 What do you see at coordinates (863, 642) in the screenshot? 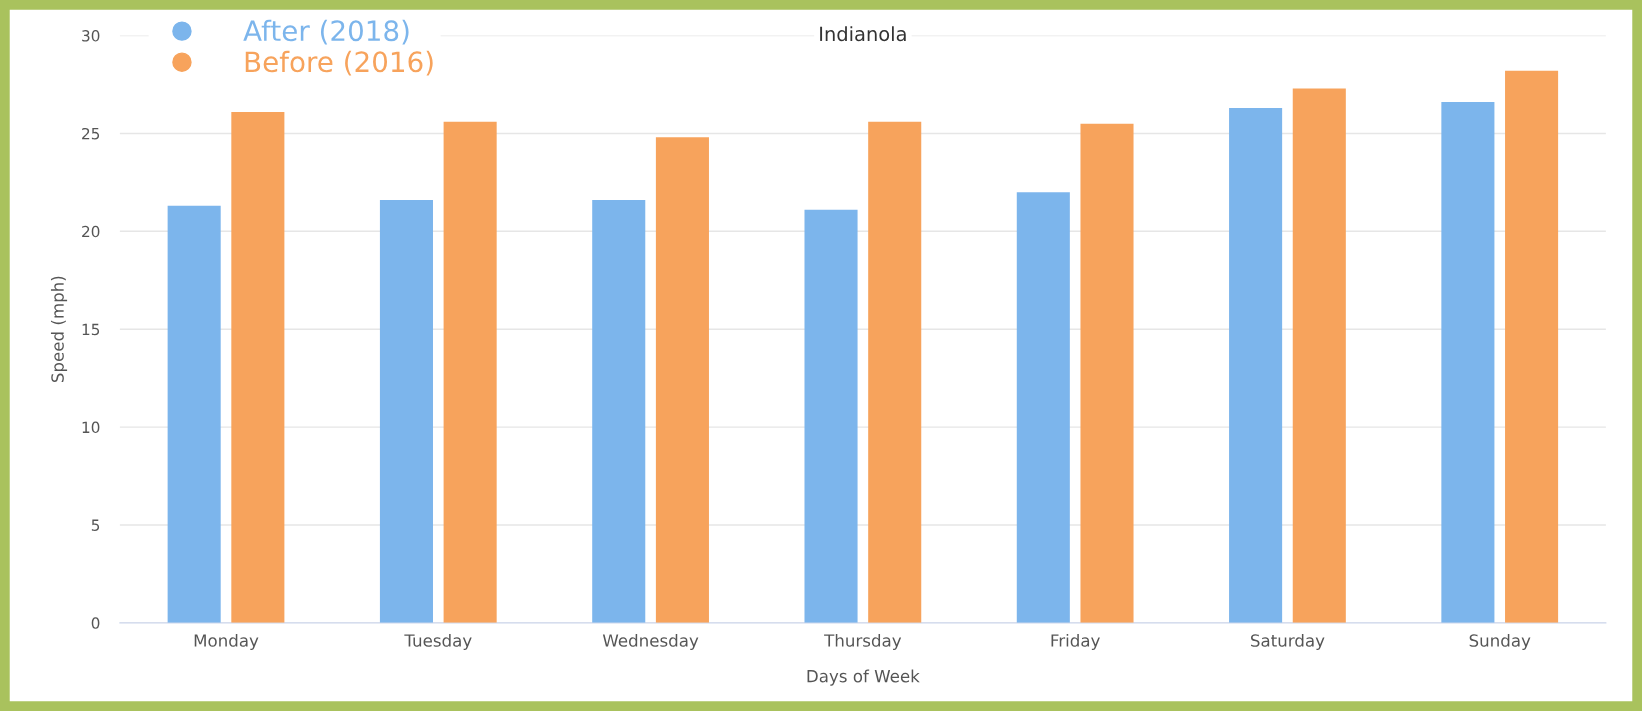
I see `x-tick-label: Thursday` at bounding box center [863, 642].